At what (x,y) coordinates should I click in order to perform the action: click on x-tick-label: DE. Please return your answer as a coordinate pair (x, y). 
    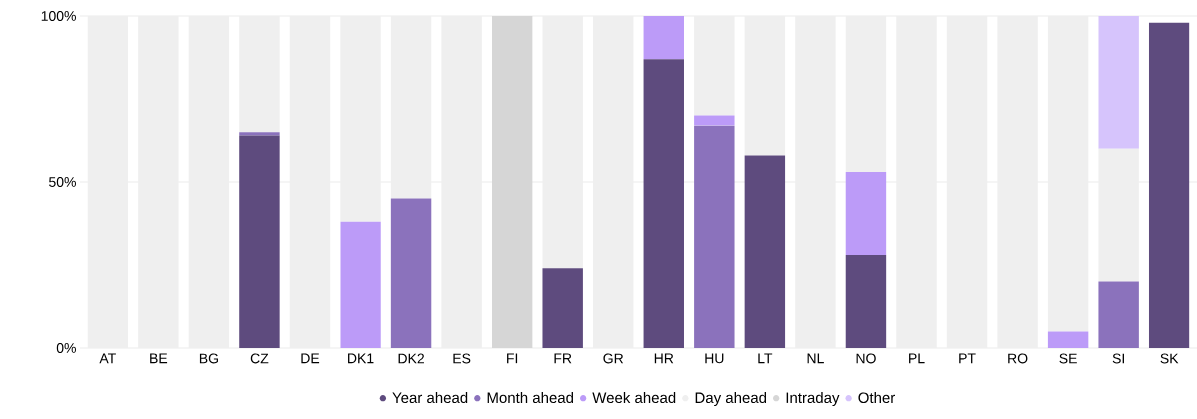
    Looking at the image, I should click on (310, 358).